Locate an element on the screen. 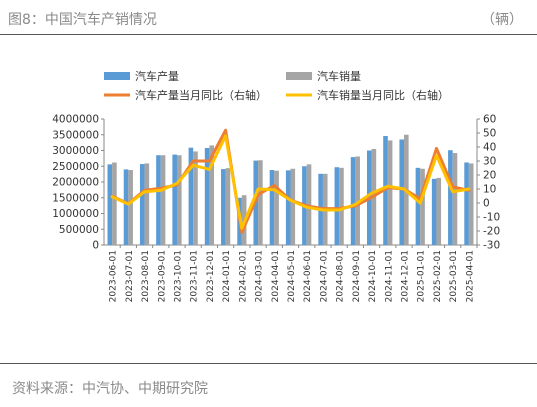 This screenshot has width=537, height=407. x-tick-label: 2023-07-01 is located at coordinates (130, 276).